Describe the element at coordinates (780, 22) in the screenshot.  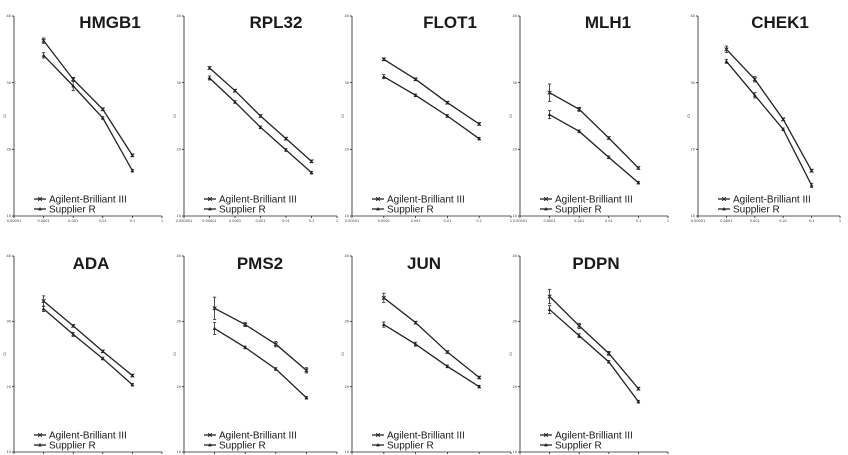
I see `chart-title: CHEK1` at that location.